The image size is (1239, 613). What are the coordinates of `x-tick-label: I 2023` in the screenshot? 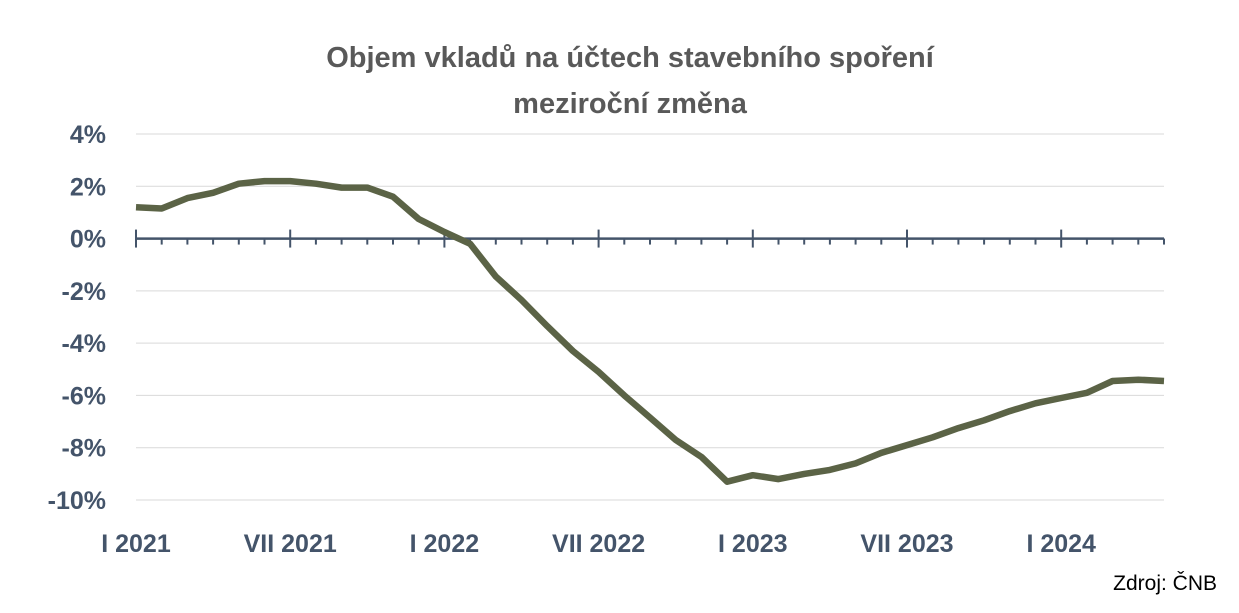 It's located at (753, 544).